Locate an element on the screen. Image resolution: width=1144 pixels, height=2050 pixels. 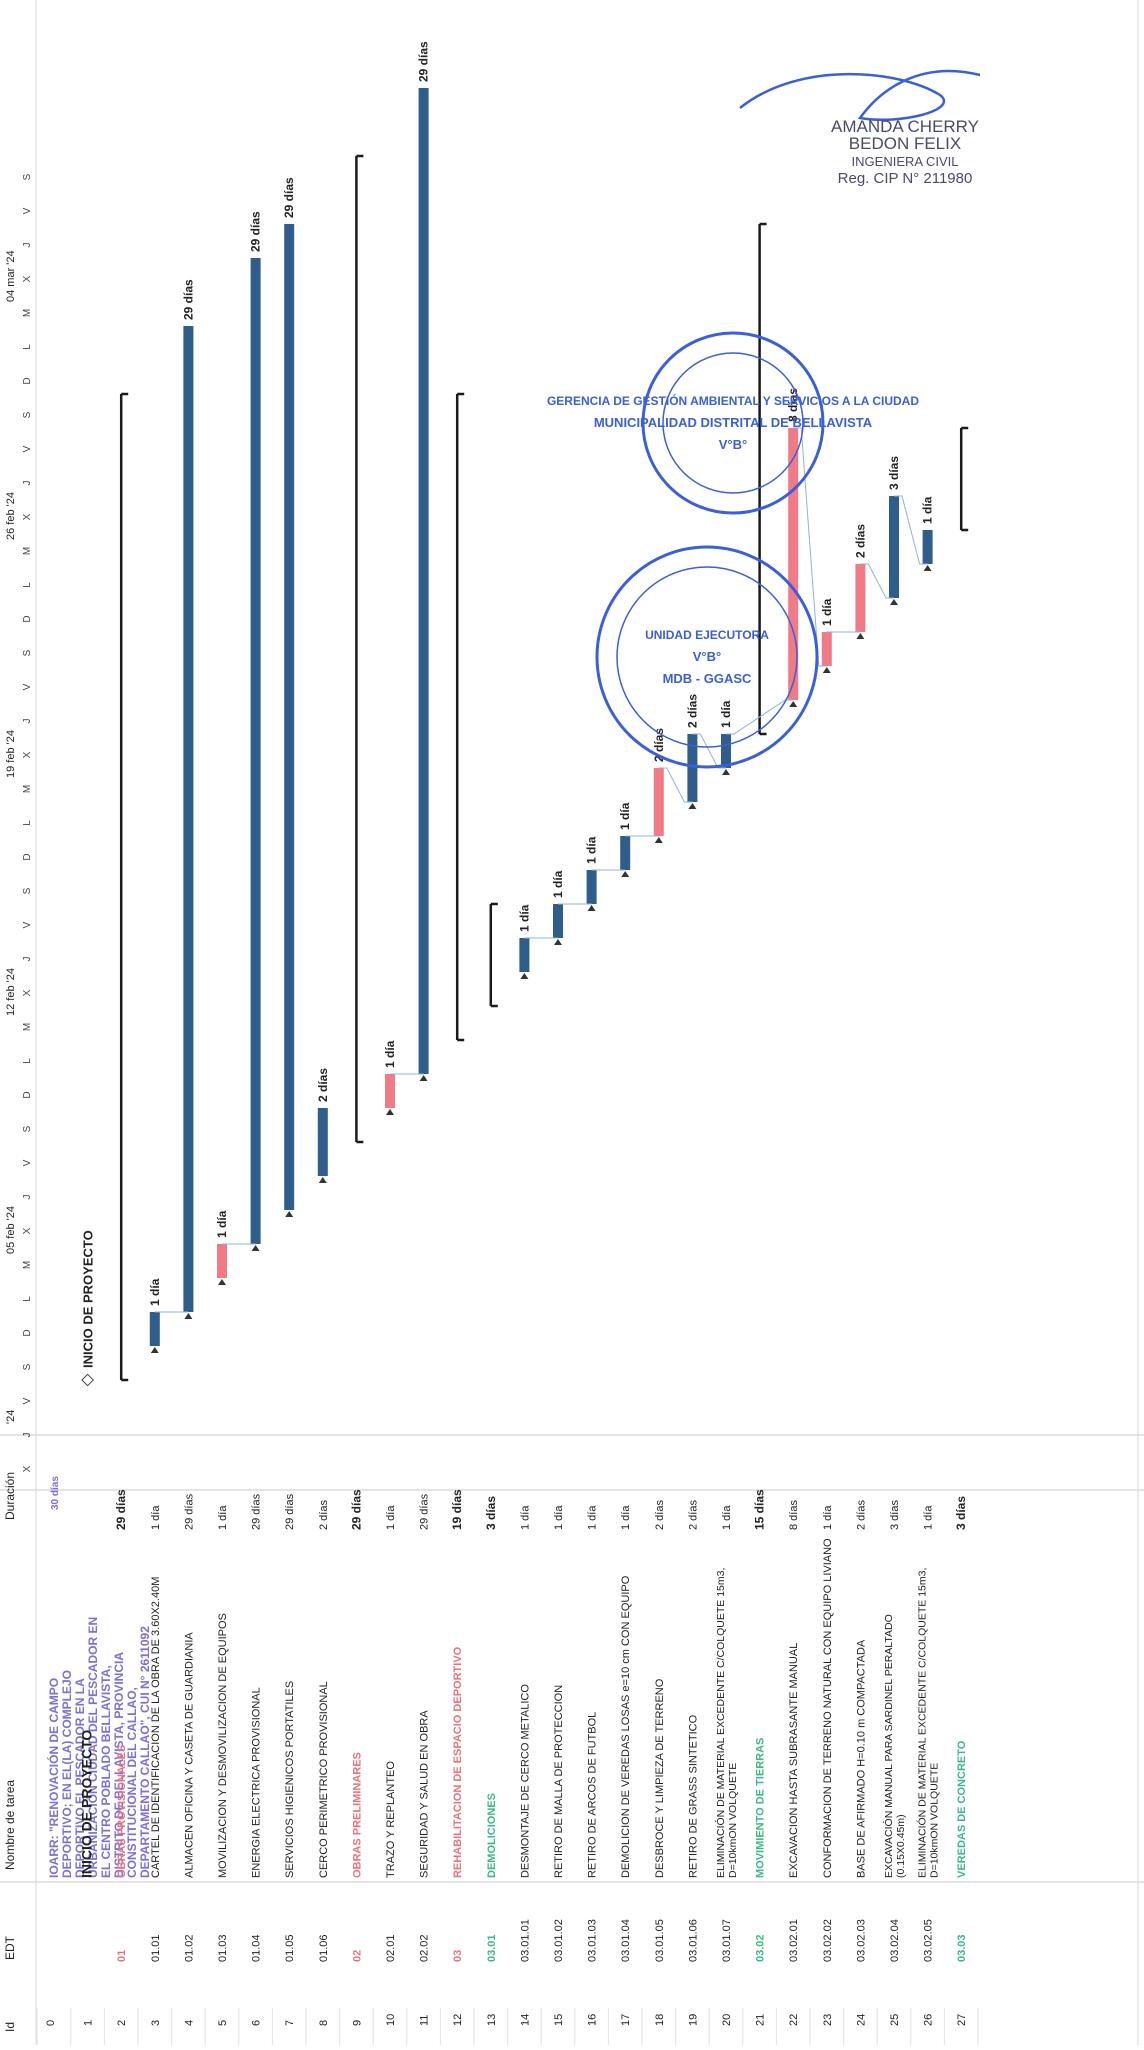
header-edt: EDT is located at coordinates (10, 1947).